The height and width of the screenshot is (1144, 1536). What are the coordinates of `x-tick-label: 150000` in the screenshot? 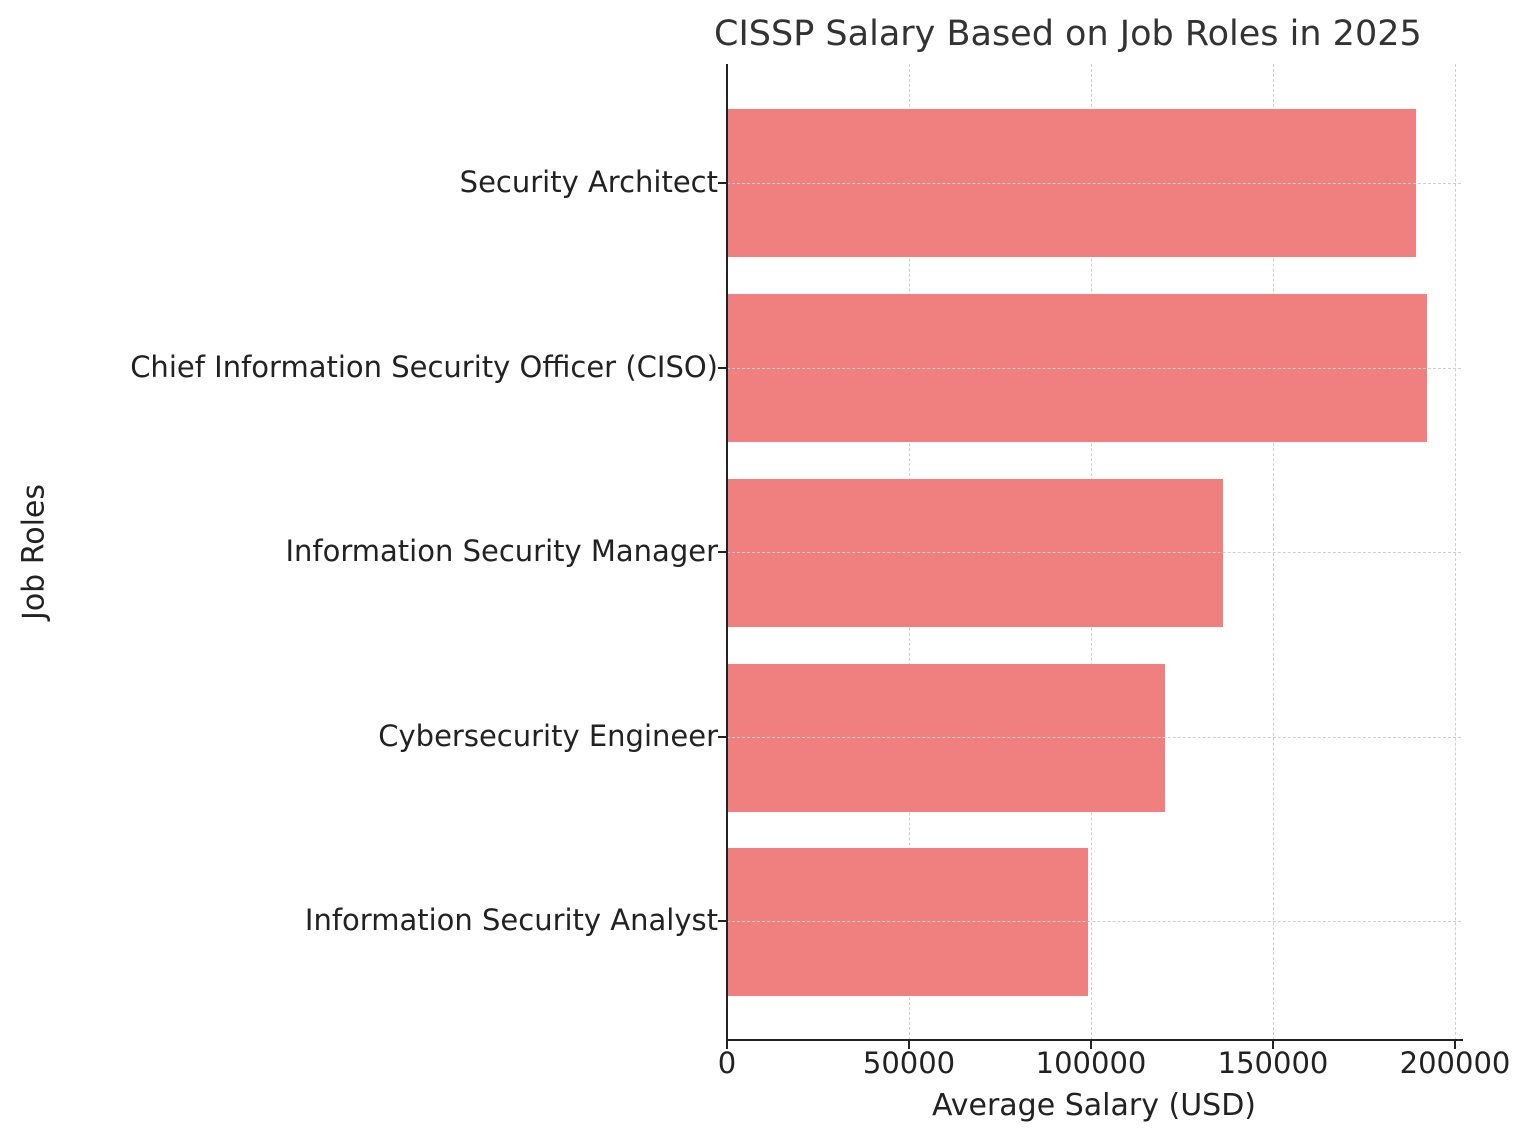 It's located at (1273, 1063).